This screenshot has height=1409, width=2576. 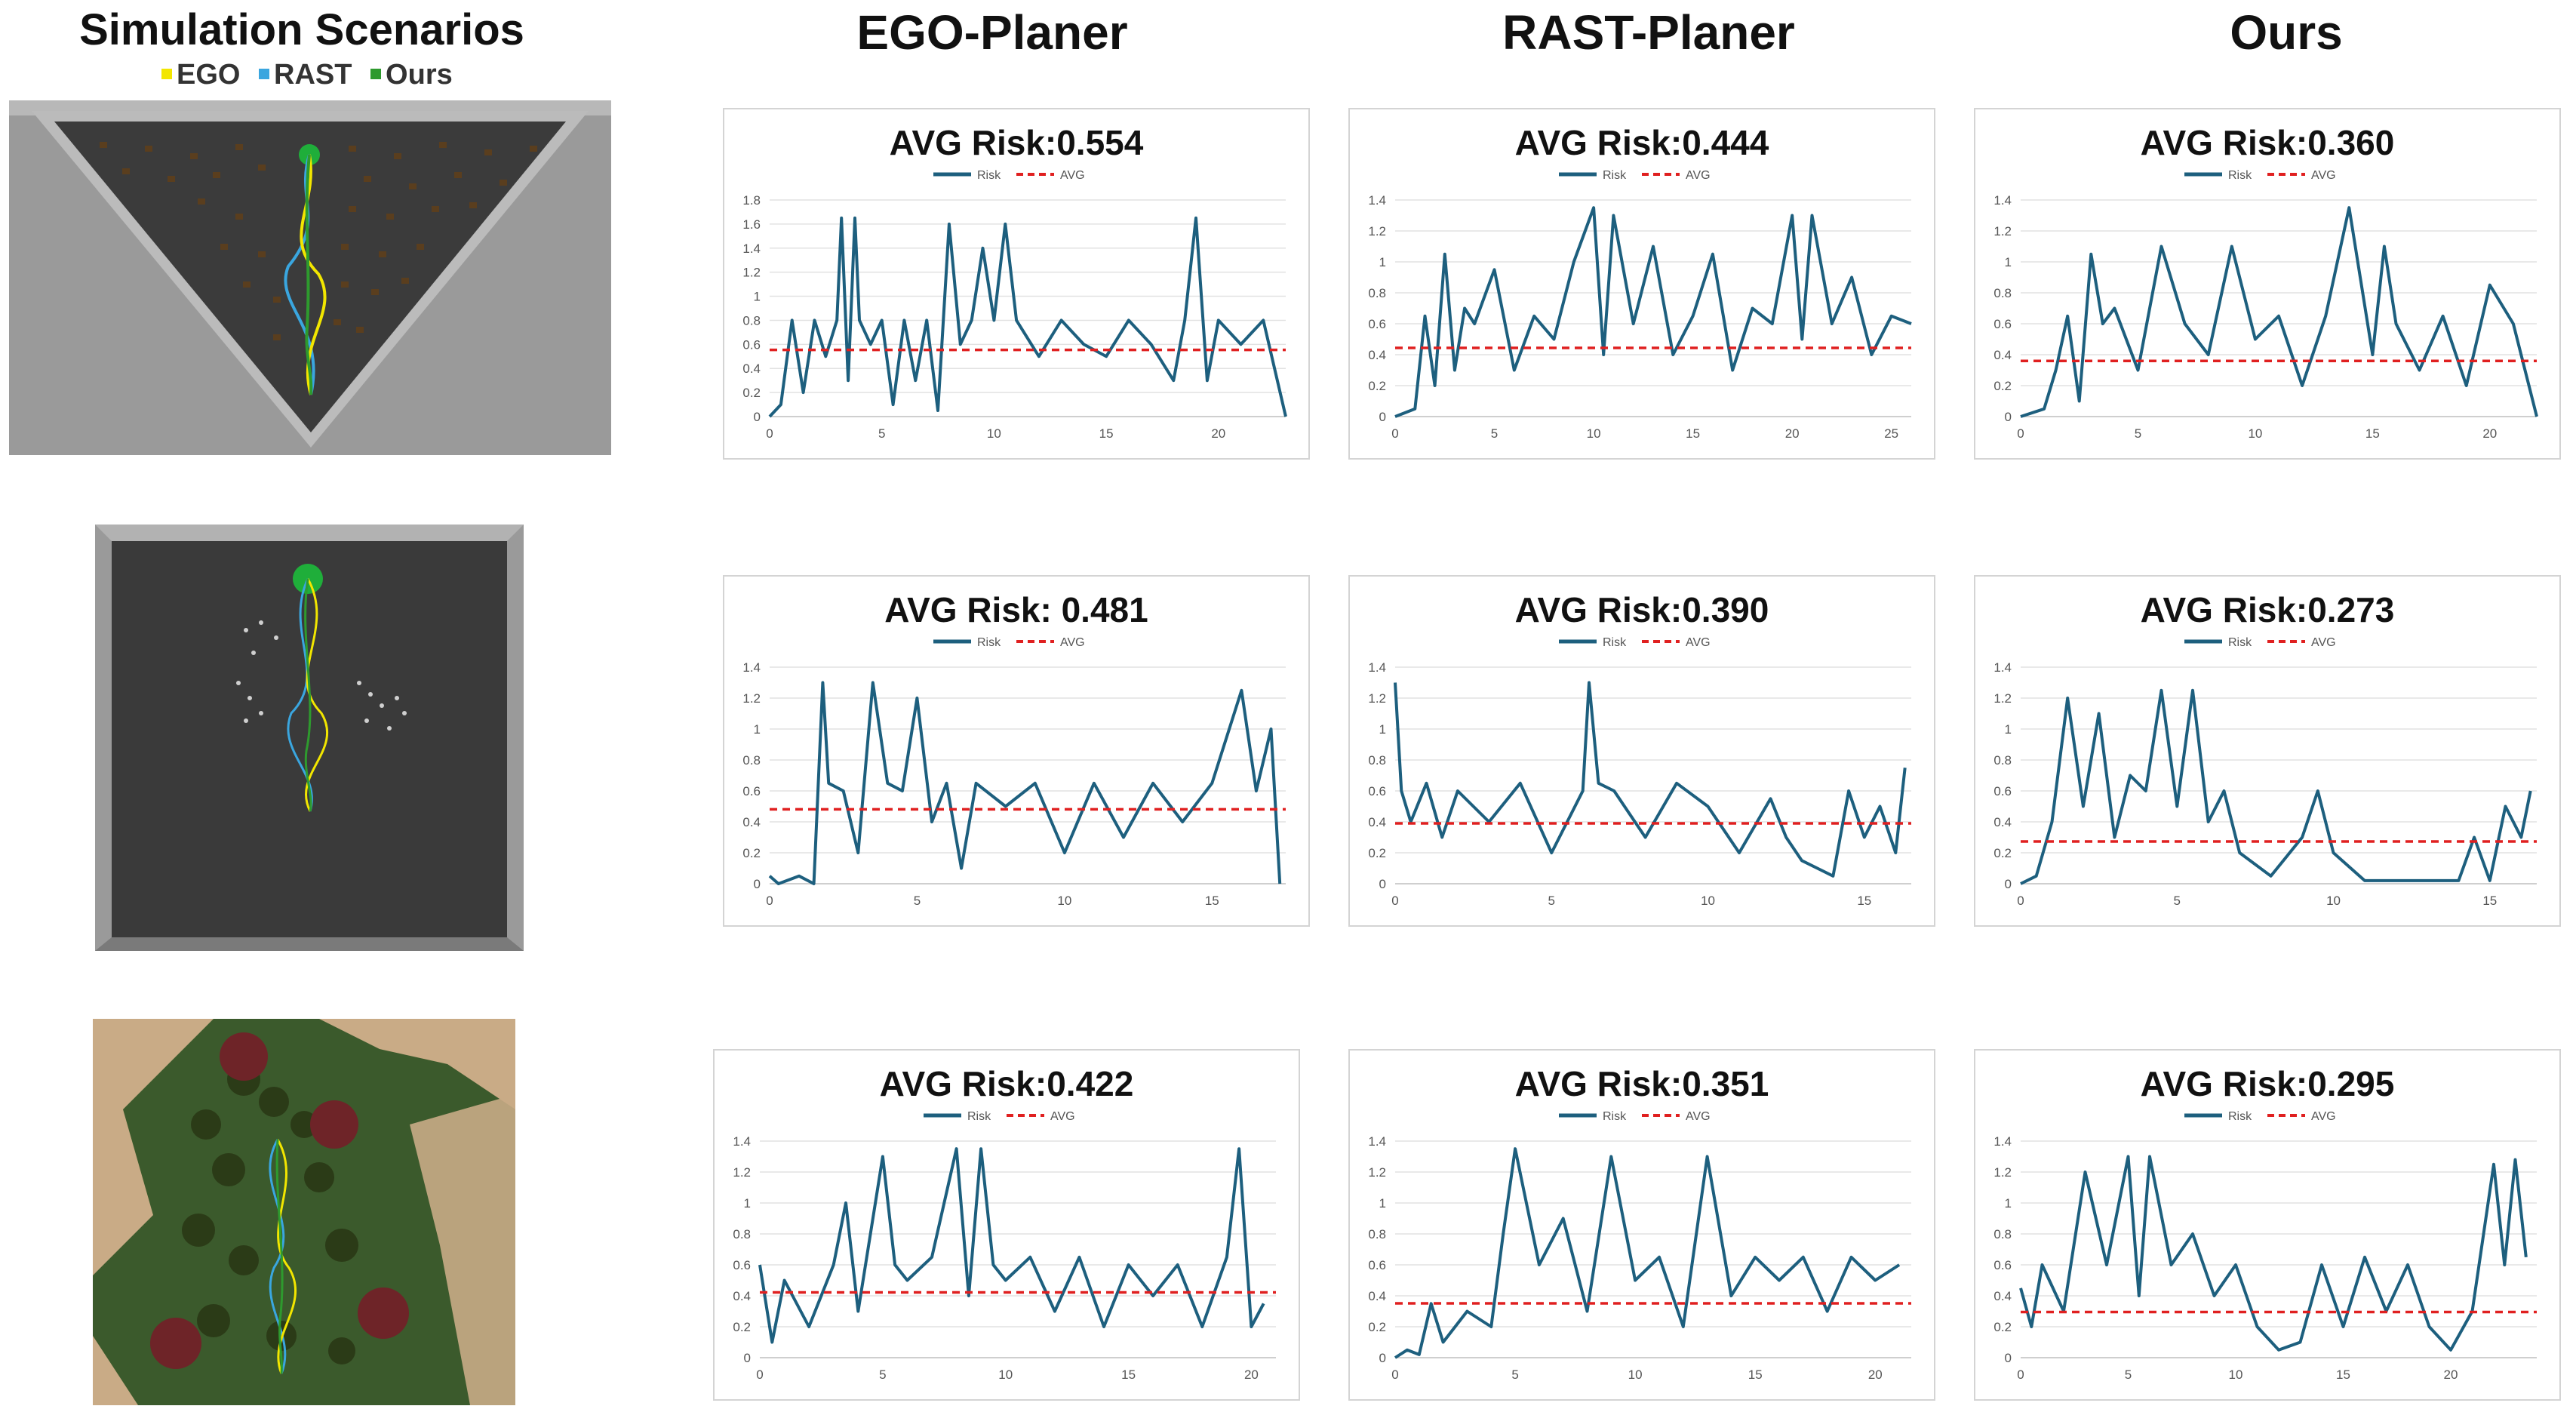 I want to click on column-title-ours: Ours, so click(x=2286, y=32).